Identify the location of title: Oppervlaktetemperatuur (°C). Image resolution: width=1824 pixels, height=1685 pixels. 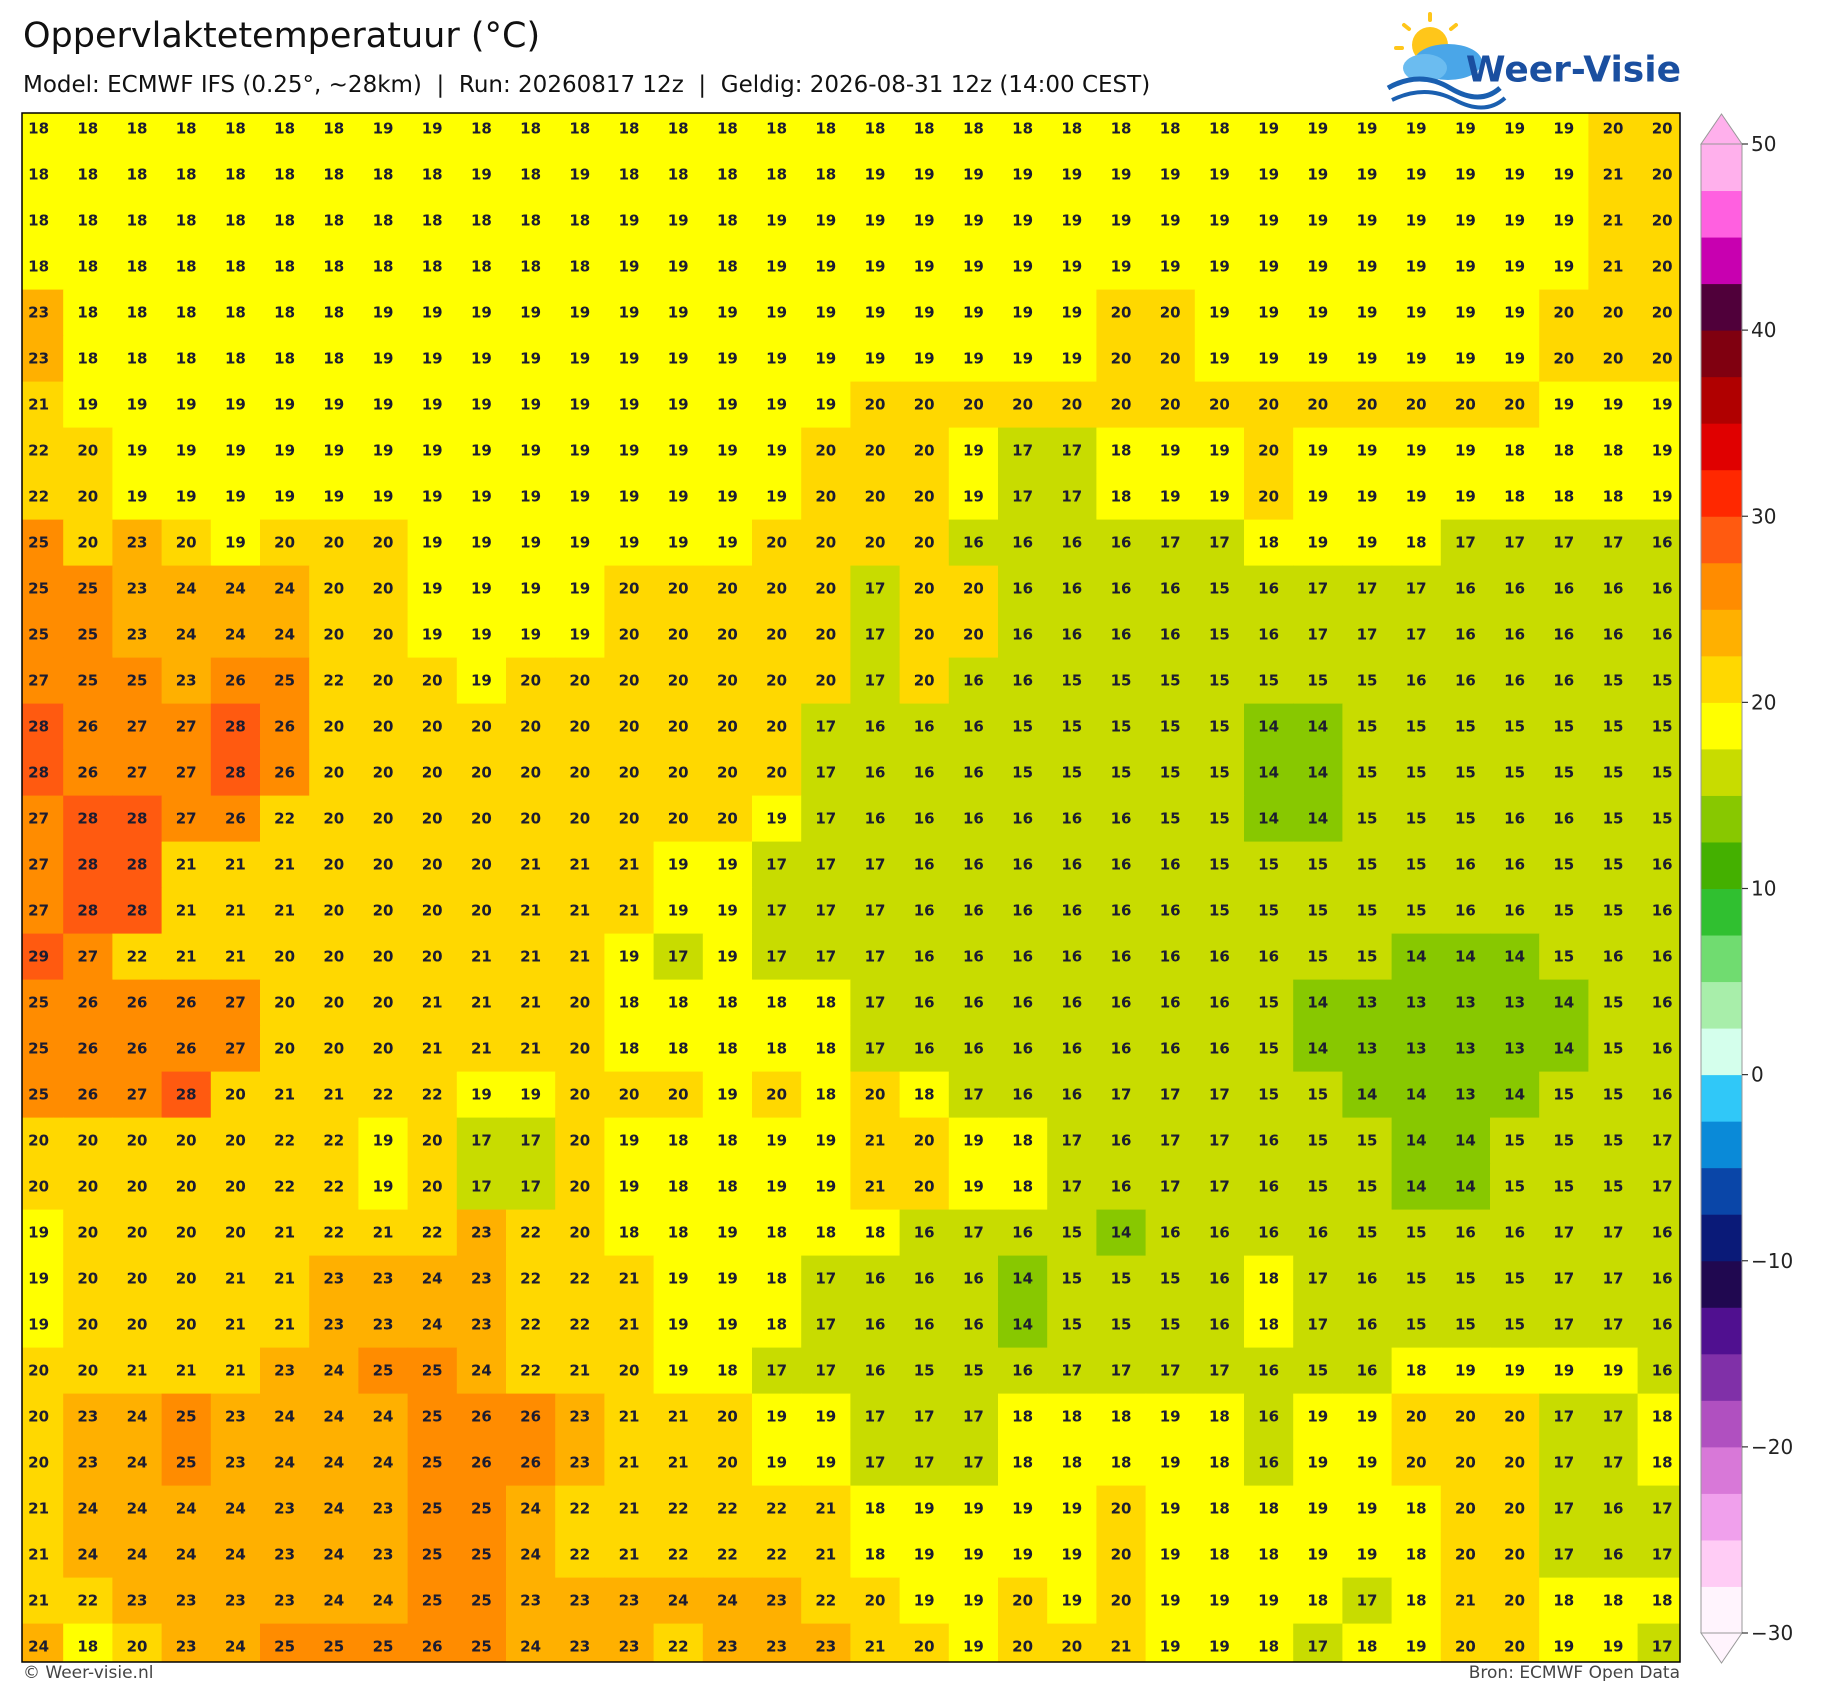
(281, 36).